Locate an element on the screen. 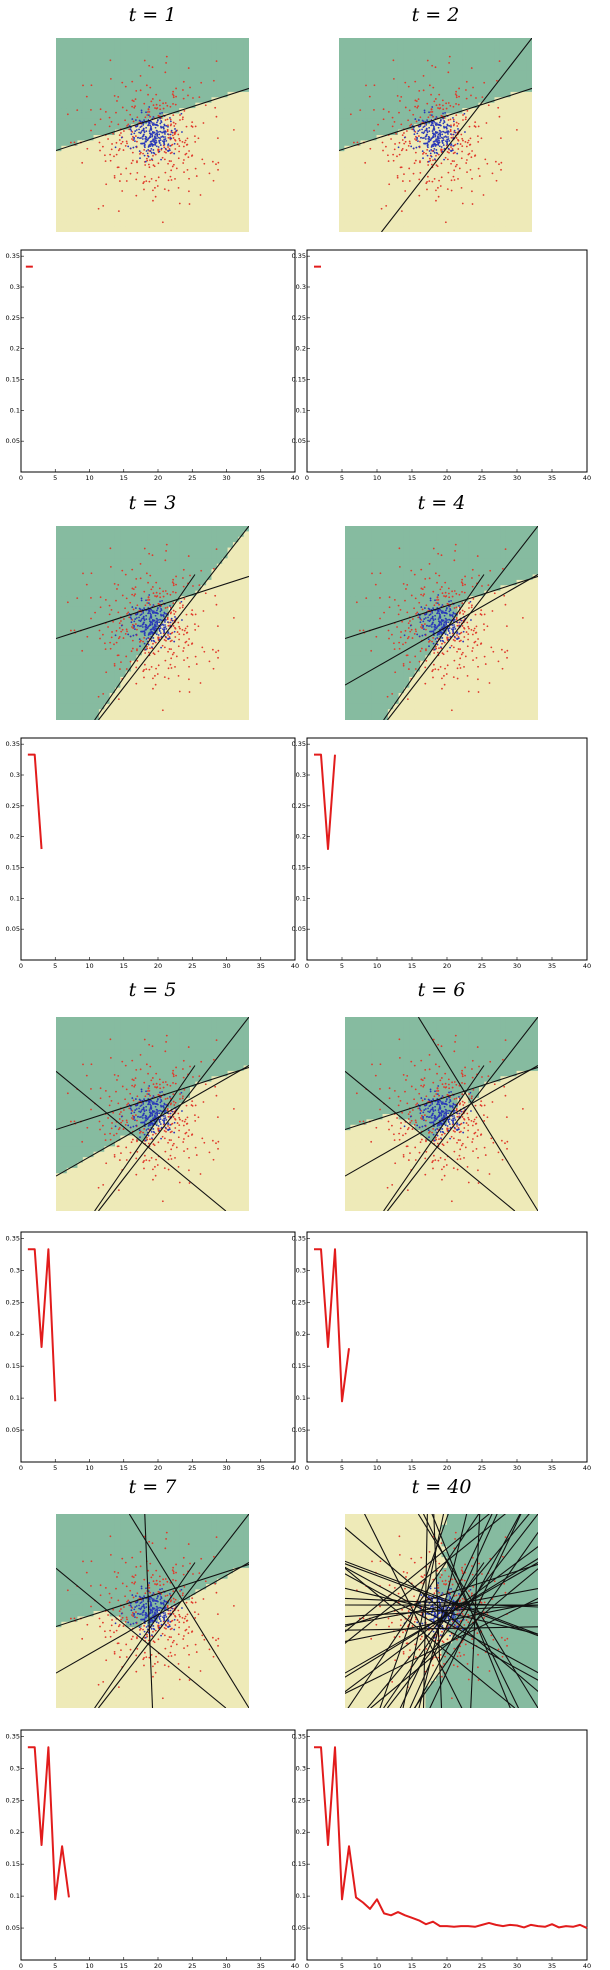 Image resolution: width=610 pixels, height=1970 pixels. scatter-panel-t5 is located at coordinates (152, 1114).